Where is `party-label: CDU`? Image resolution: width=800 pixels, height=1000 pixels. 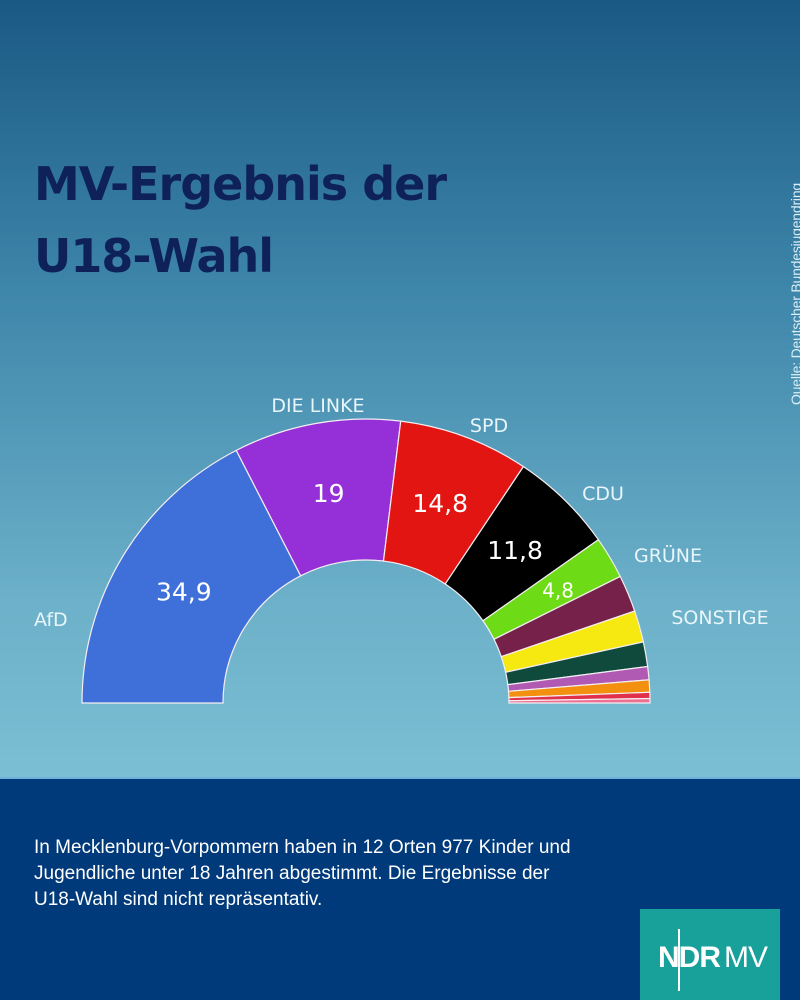
party-label: CDU is located at coordinates (603, 494).